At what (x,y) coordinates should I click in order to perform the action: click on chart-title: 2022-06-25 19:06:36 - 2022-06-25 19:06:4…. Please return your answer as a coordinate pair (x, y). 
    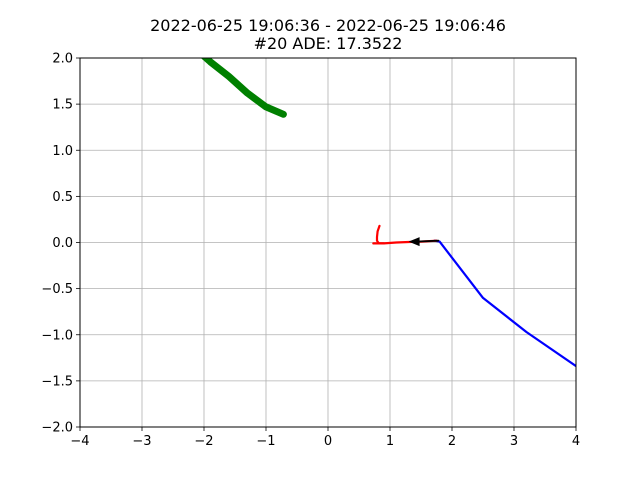
    Looking at the image, I should click on (328, 34).